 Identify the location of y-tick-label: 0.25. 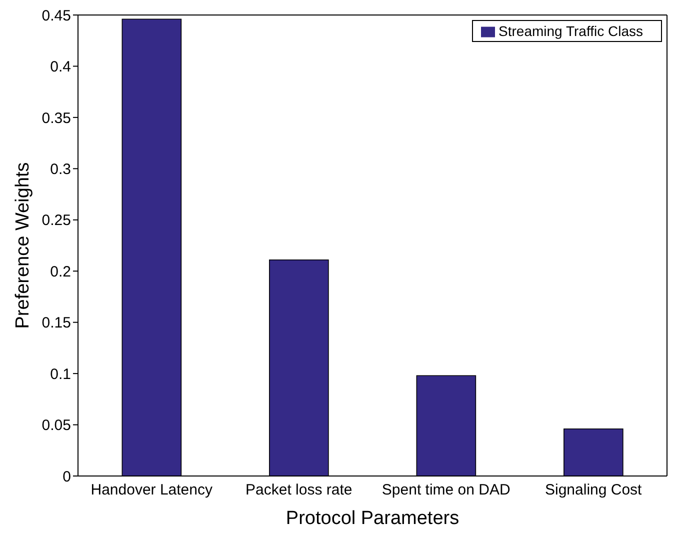
(56, 221).